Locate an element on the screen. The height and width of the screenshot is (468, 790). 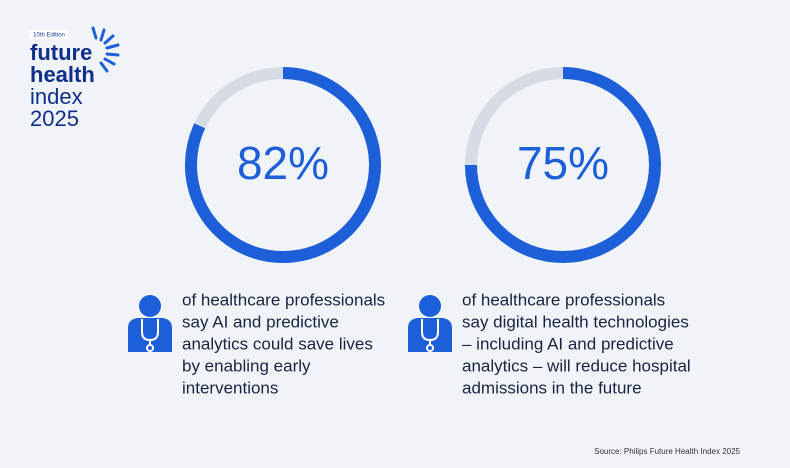
logo-line: health is located at coordinates (62, 74).